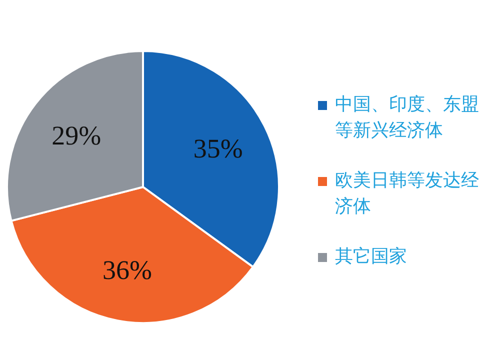 The width and height of the screenshot is (500, 362). What do you see at coordinates (371, 257) in the screenshot?
I see `legend-label: 其它国家` at bounding box center [371, 257].